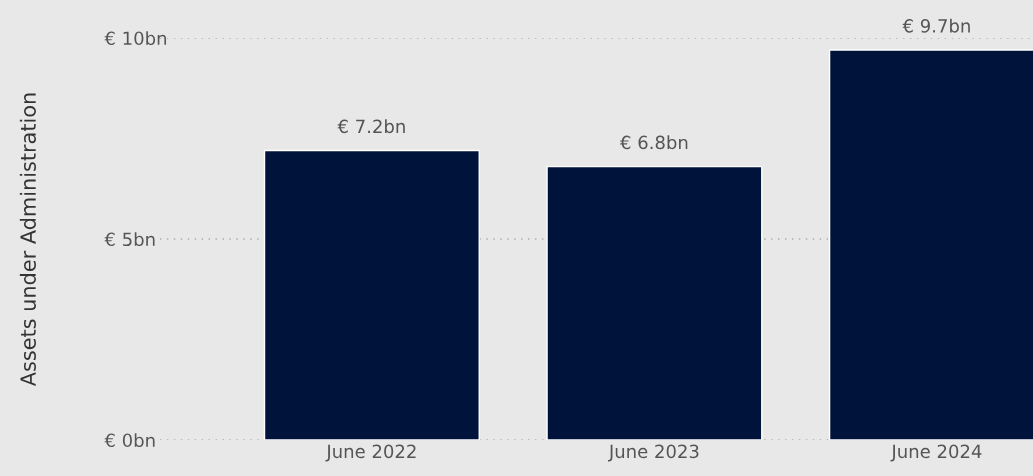 The height and width of the screenshot is (476, 1033). I want to click on data-label: € 9.7bn, so click(936, 25).